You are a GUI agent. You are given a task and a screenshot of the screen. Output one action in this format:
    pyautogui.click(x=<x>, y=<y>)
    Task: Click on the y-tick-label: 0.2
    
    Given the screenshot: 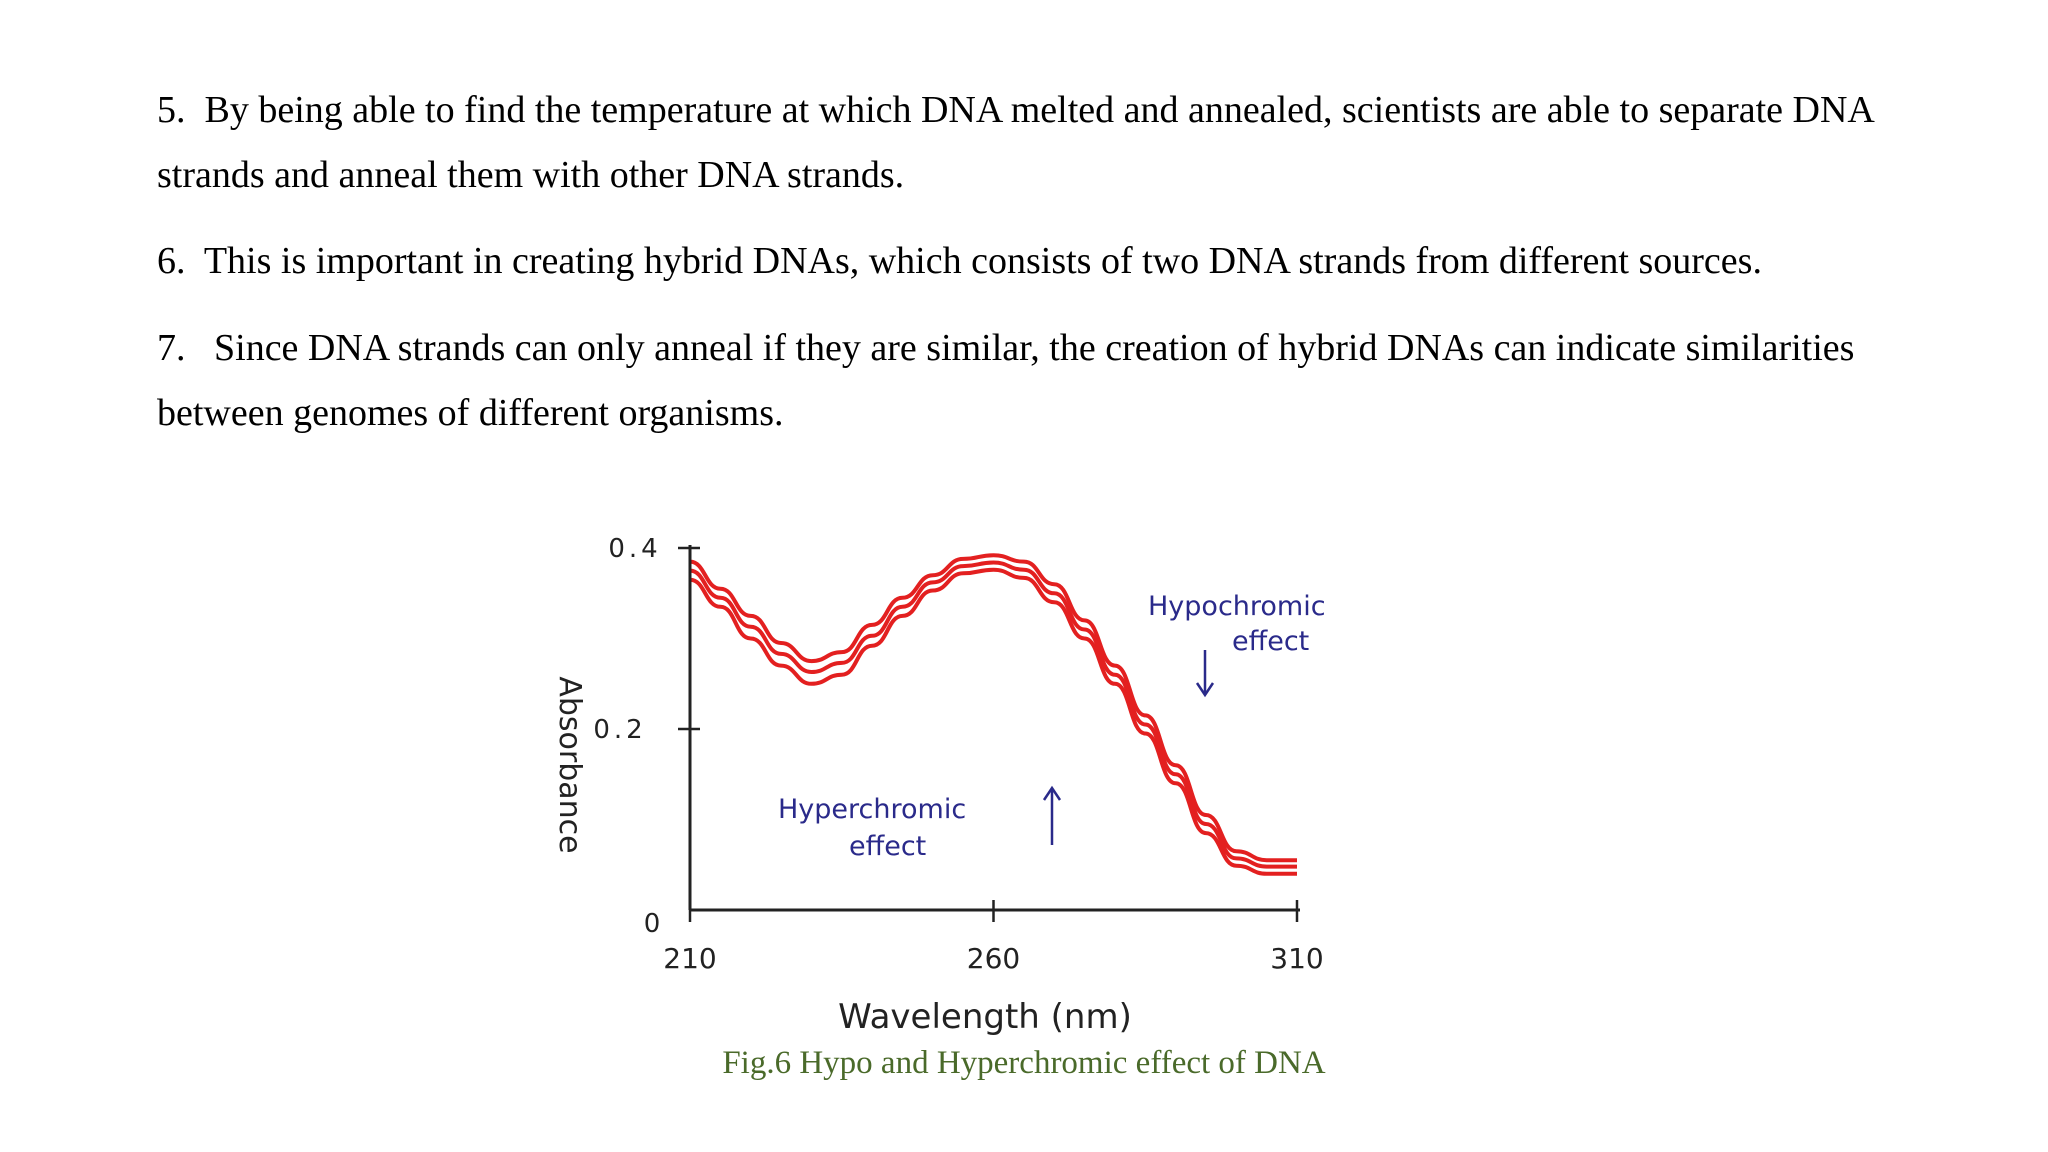 What is the action you would take?
    pyautogui.click(x=619, y=730)
    